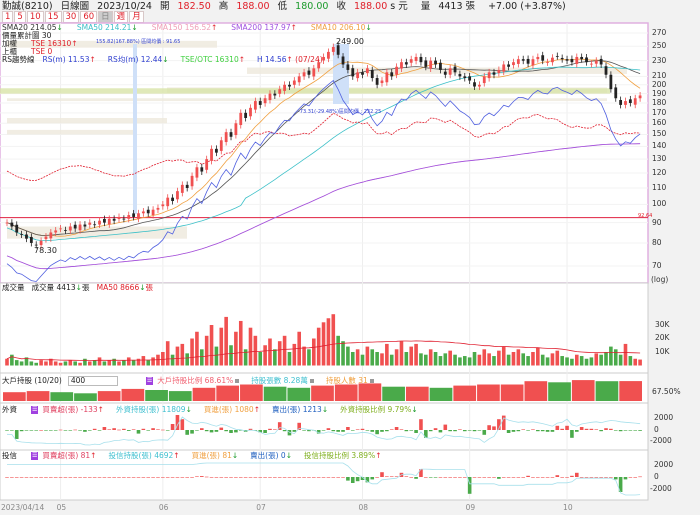 This screenshot has height=515, width=700. What do you see at coordinates (293, 27) in the screenshot?
I see `trend-arrow: ↑` at bounding box center [293, 27].